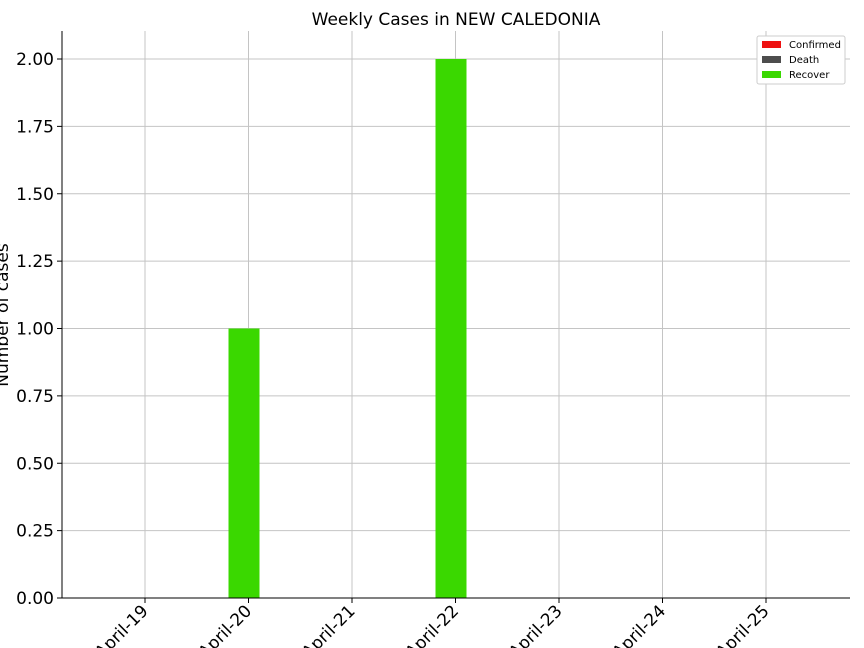 This screenshot has height=648, width=864. Describe the element at coordinates (456, 20) in the screenshot. I see `chart-title: Weekly Cases in NEW CALEDONIA` at that location.